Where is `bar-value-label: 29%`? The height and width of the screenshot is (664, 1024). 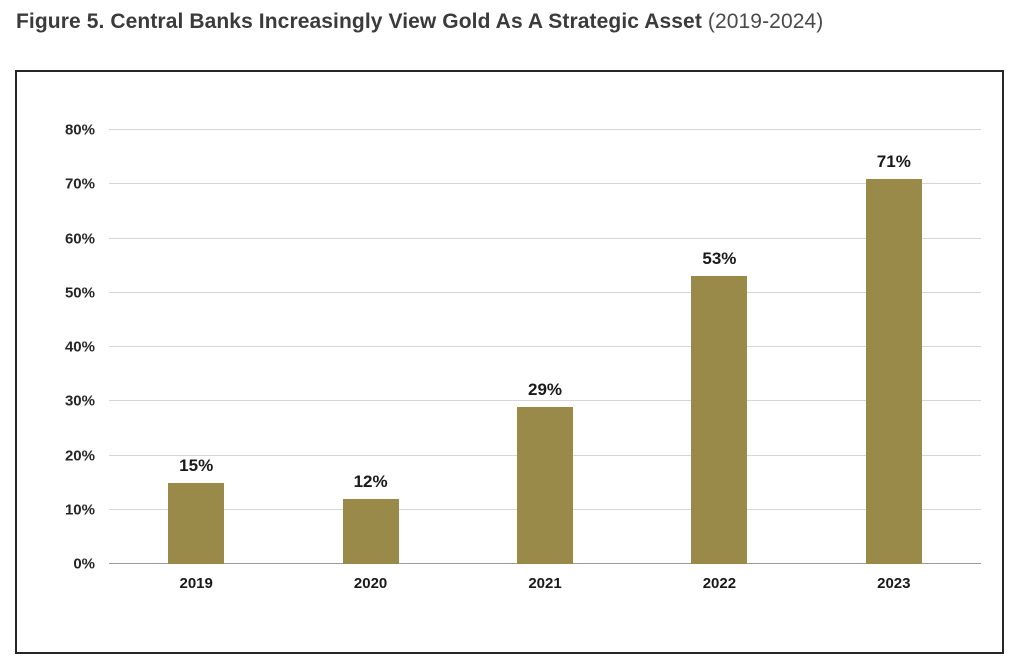 bar-value-label: 29% is located at coordinates (545, 389).